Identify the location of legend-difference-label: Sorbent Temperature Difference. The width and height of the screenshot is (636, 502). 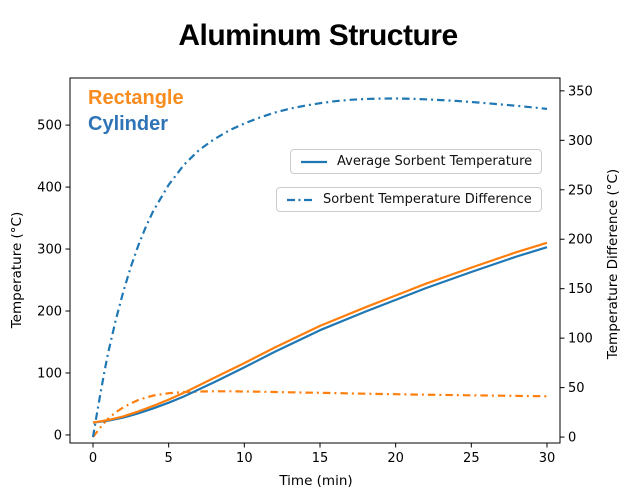
(427, 199).